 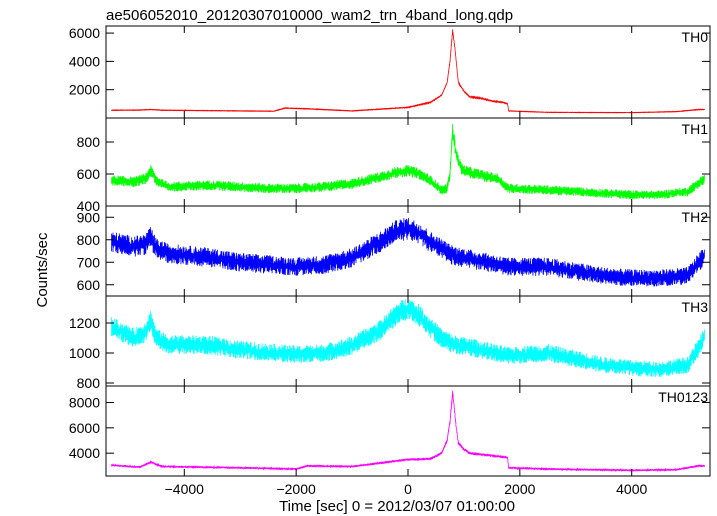 What do you see at coordinates (296, 489) in the screenshot?
I see `x-tick-label: −2000` at bounding box center [296, 489].